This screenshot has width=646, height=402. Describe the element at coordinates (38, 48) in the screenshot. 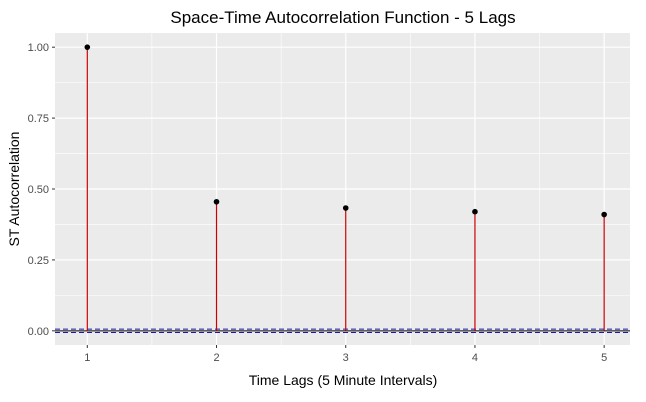

I see `y-tick-label: 1.00` at that location.